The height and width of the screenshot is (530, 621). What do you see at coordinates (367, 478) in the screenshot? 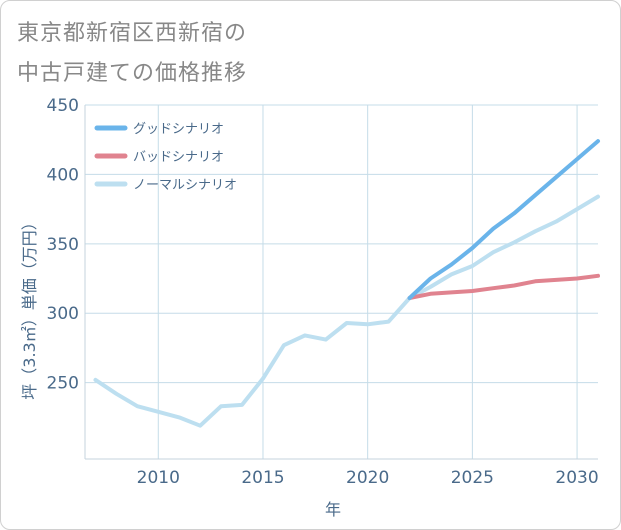
I see `x-tick-label: 2020` at bounding box center [367, 478].